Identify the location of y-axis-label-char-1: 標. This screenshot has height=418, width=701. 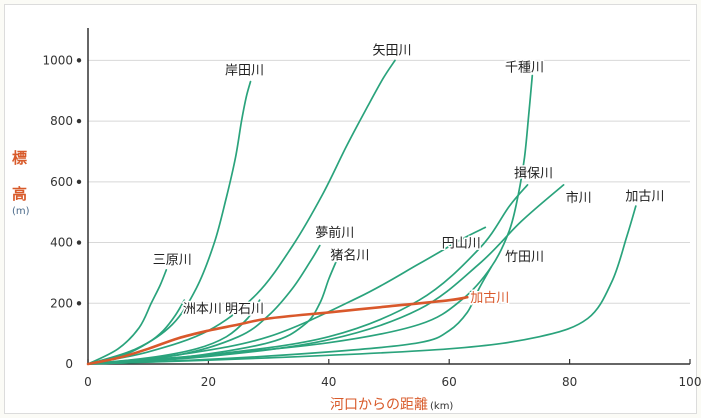
(20, 158).